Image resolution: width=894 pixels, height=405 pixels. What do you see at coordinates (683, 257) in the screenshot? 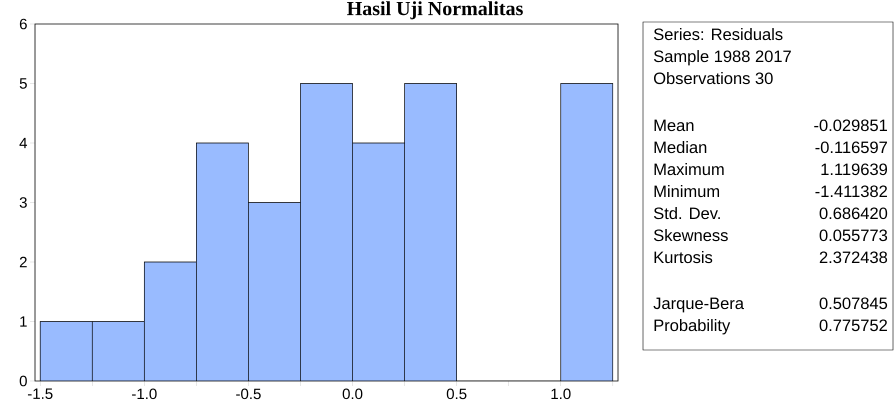
I see `text: Kurtosis` at bounding box center [683, 257].